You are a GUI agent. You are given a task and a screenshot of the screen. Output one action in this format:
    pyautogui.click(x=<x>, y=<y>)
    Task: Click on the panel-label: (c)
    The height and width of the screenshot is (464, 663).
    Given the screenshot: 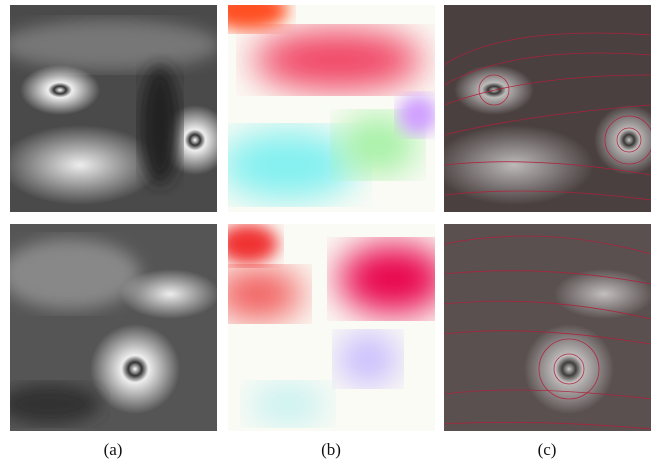 What is the action you would take?
    pyautogui.click(x=547, y=449)
    